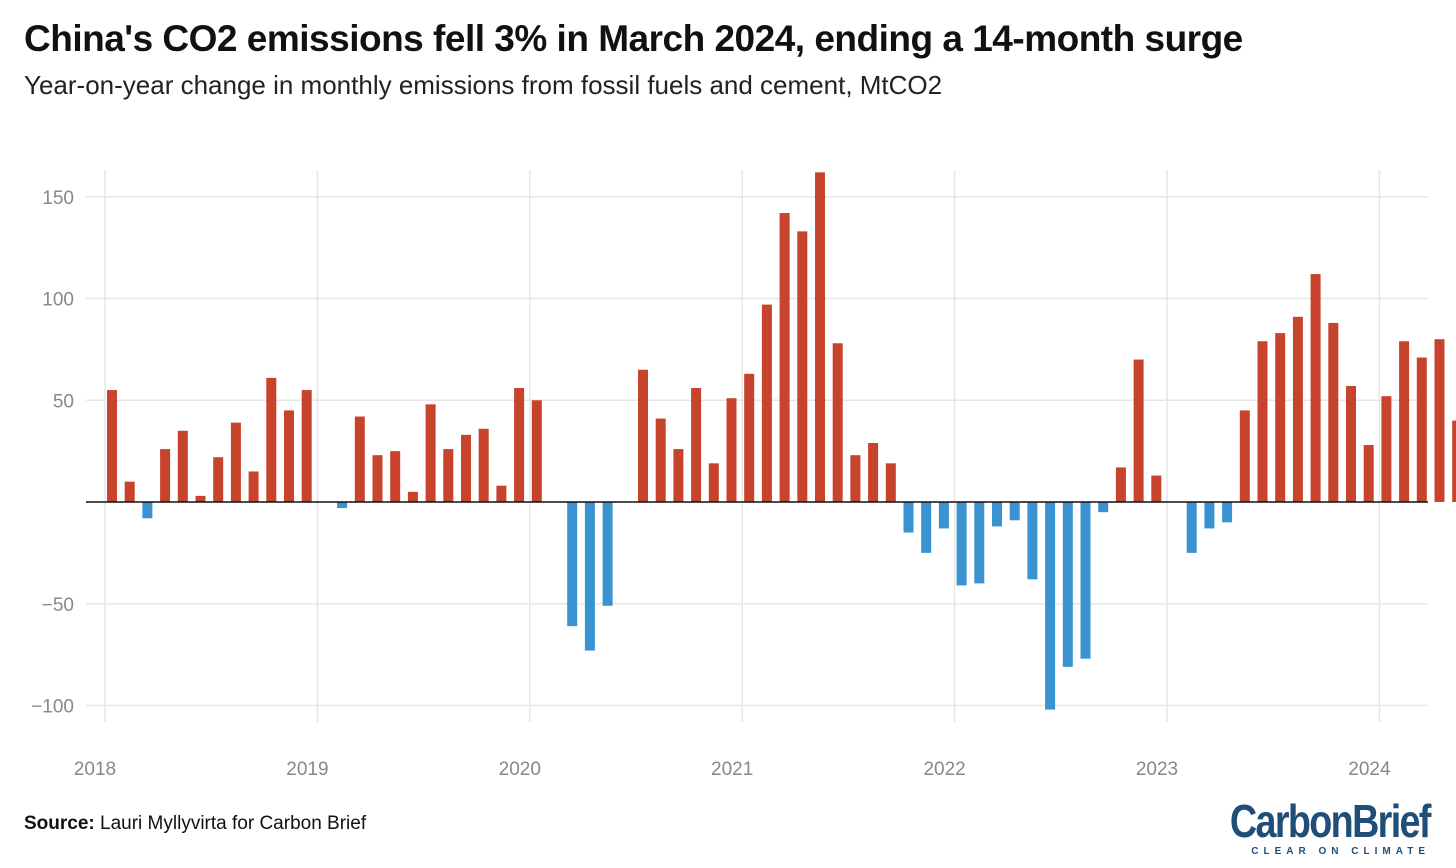 This screenshot has height=868, width=1456. I want to click on y-tick-label: 50, so click(63, 401).